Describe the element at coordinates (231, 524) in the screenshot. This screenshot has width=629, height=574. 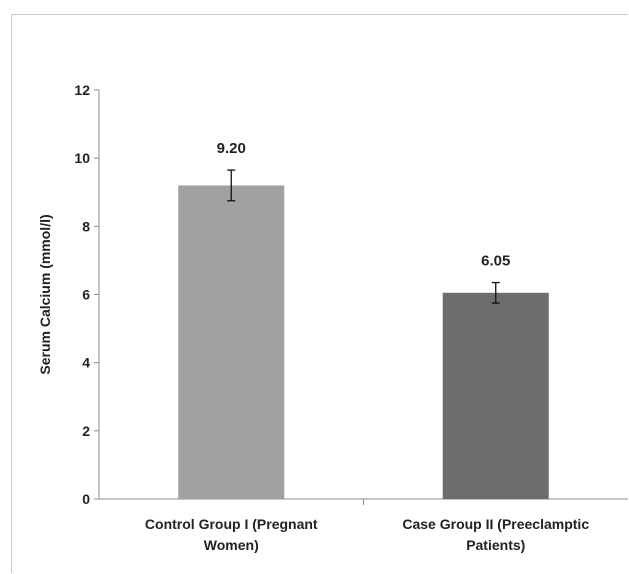
I see `x-category-label: Control Group I (Pregnant` at that location.